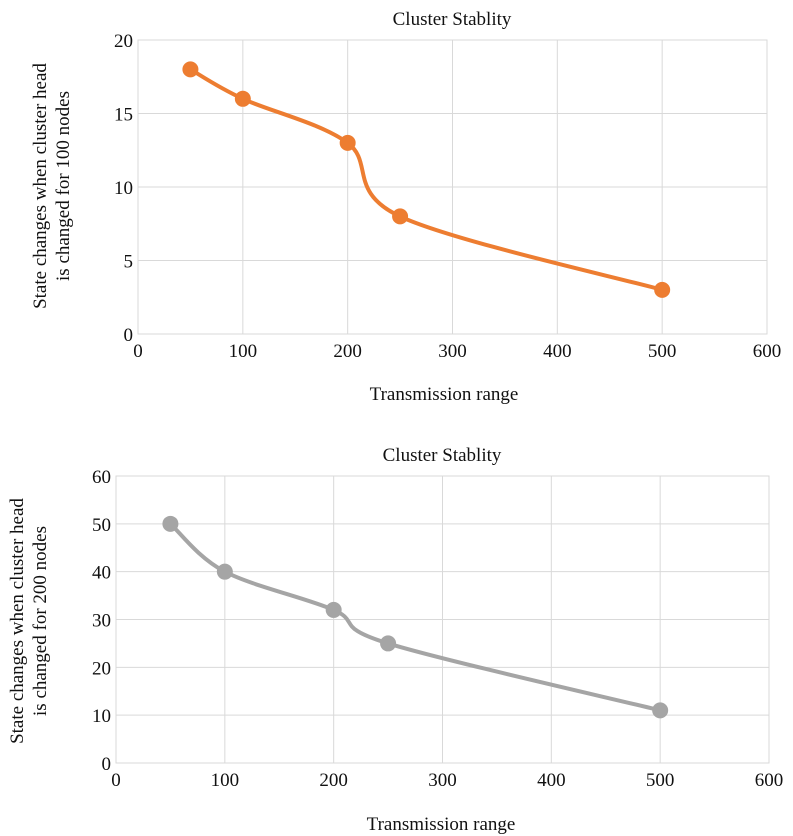 This screenshot has width=793, height=836. Describe the element at coordinates (123, 115) in the screenshot. I see `y-tick-label: 15` at that location.